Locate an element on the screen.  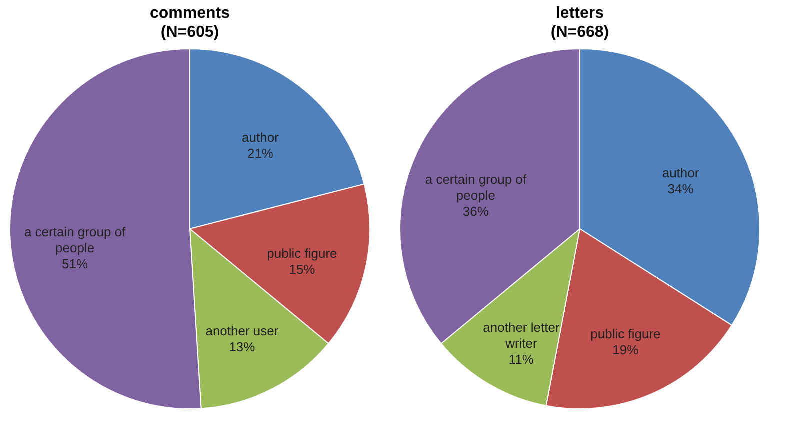
data-label: 36% is located at coordinates (476, 212).